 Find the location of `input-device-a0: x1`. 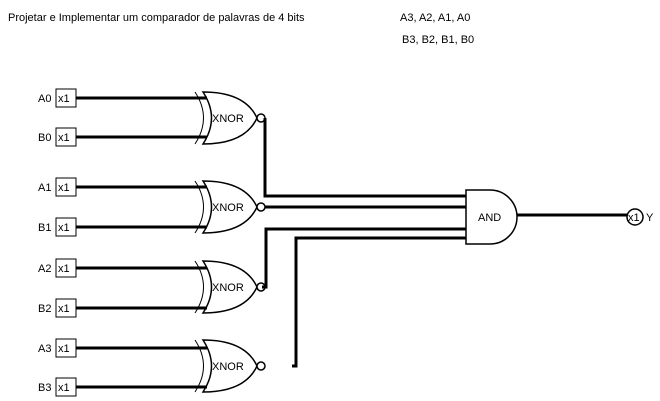

input-device-a0: x1 is located at coordinates (64, 99).